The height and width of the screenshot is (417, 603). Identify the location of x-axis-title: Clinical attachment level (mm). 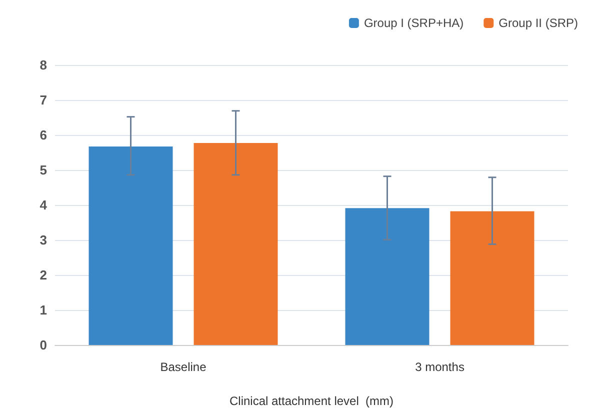
(311, 401).